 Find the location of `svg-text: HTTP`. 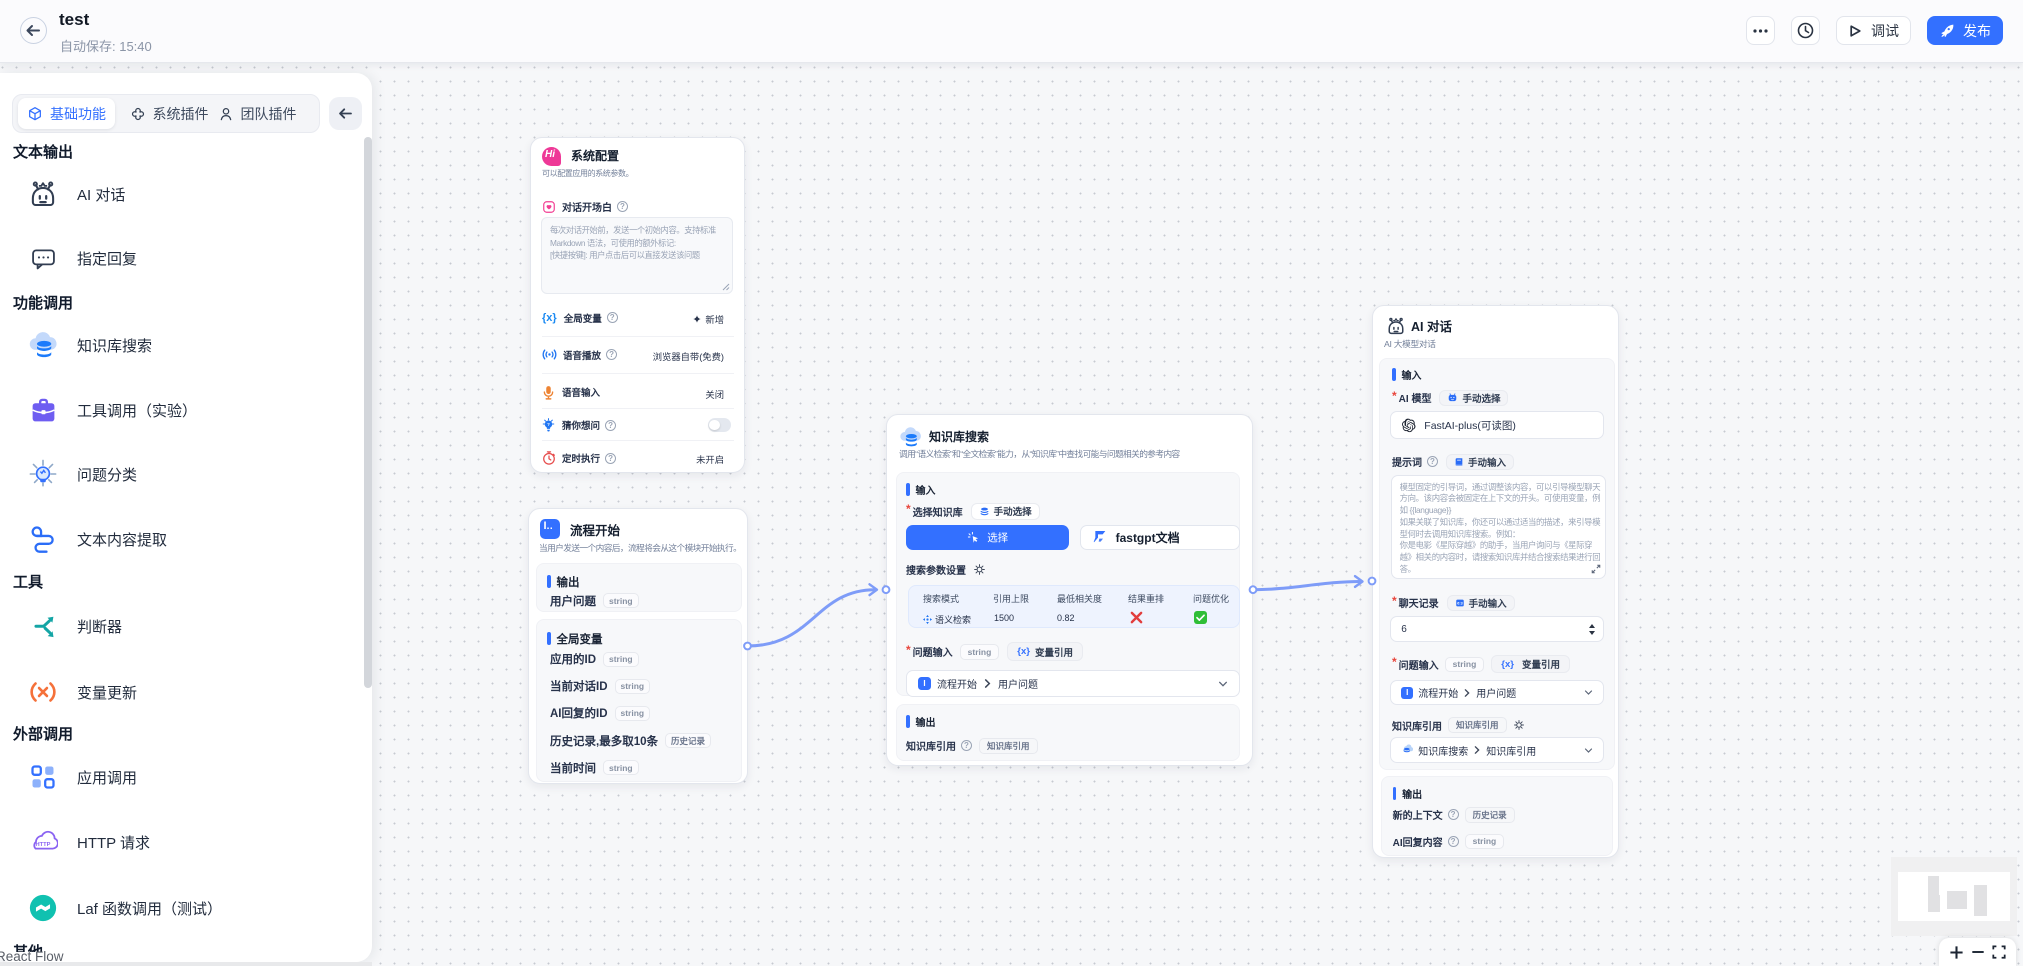

svg-text: HTTP is located at coordinates (43, 845).